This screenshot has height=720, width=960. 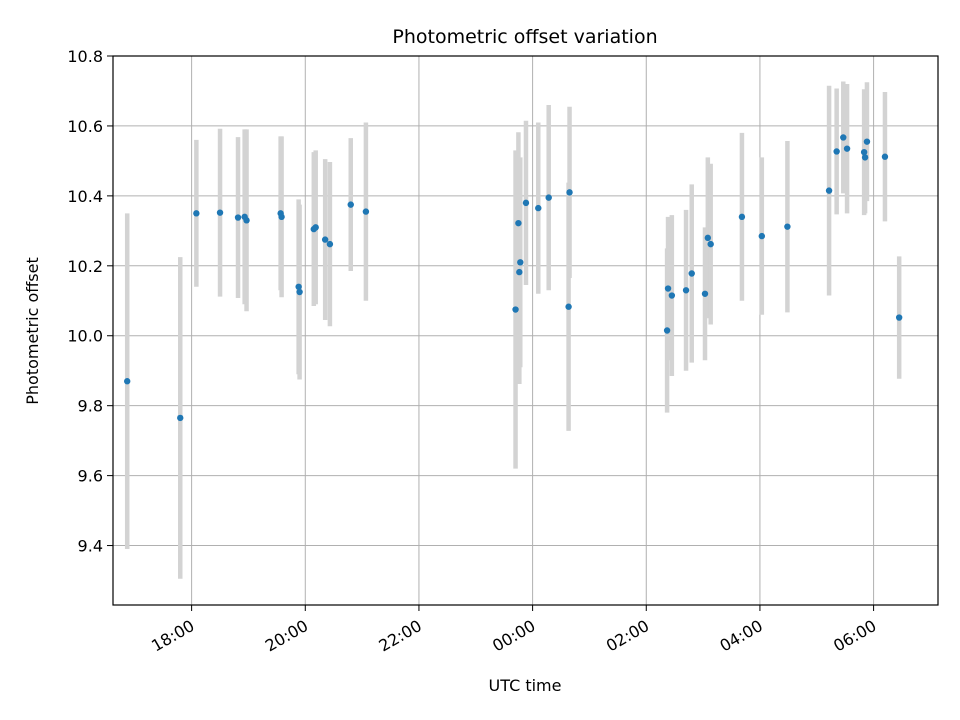 I want to click on y-tick-label: 9.4, so click(x=90, y=546).